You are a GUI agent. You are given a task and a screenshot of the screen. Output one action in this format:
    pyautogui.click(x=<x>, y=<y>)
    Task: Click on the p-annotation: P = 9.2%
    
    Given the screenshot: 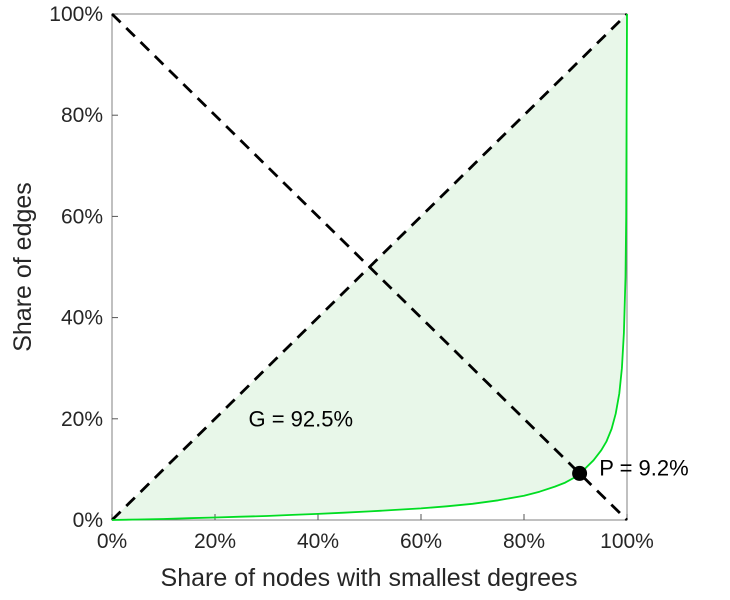 What is the action you would take?
    pyautogui.click(x=644, y=468)
    